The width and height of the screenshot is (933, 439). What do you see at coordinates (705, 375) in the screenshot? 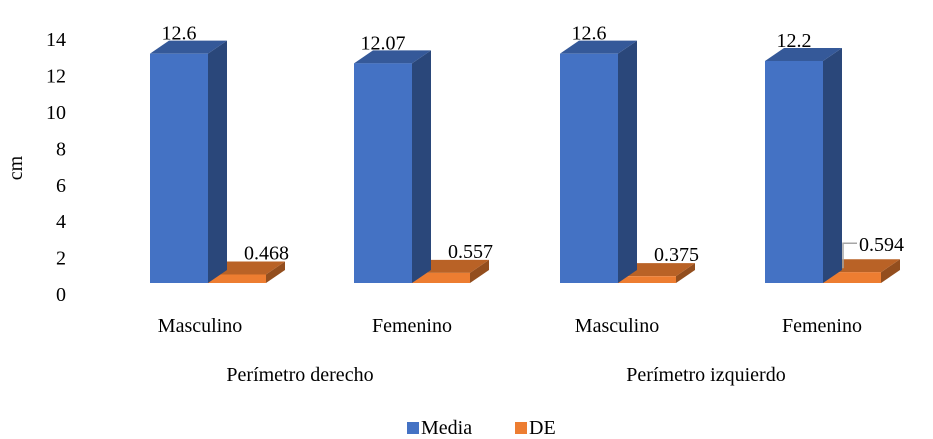
I see `x-group-label: Perímetro izquierdo` at bounding box center [705, 375].